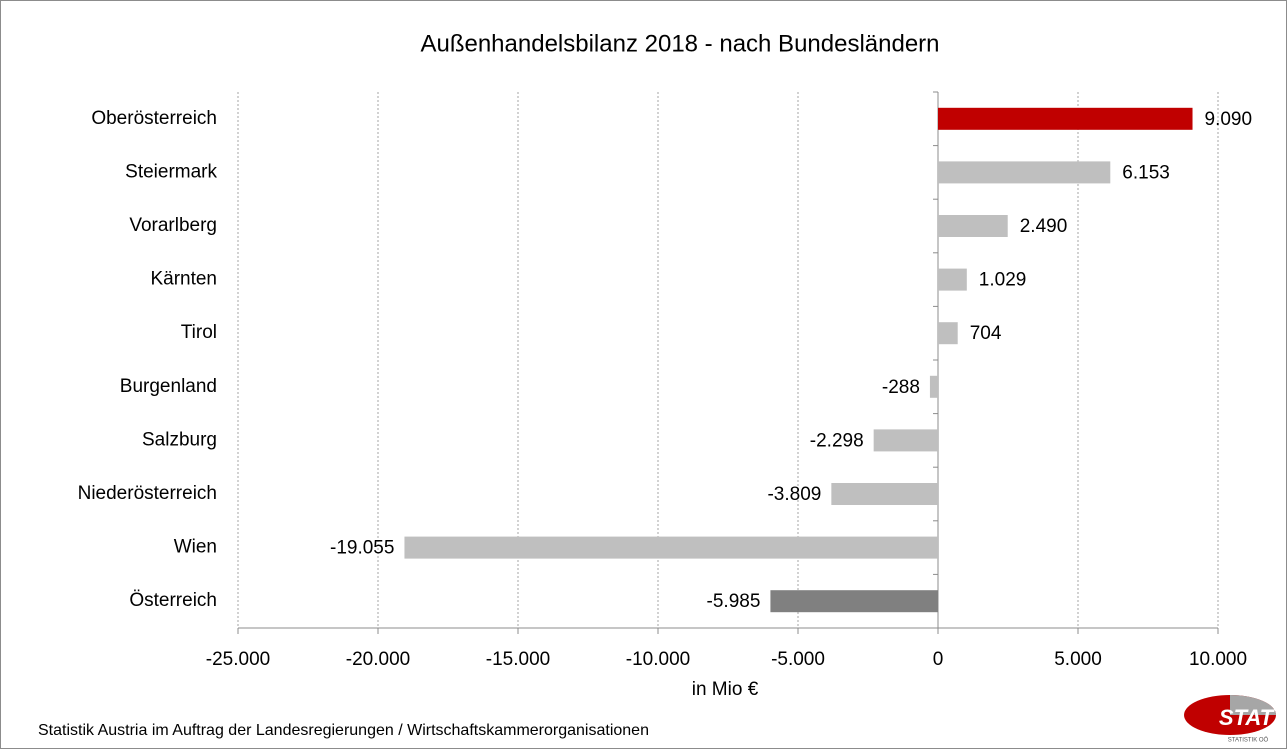  Describe the element at coordinates (362, 548) in the screenshot. I see `data-label: -19.055` at that location.